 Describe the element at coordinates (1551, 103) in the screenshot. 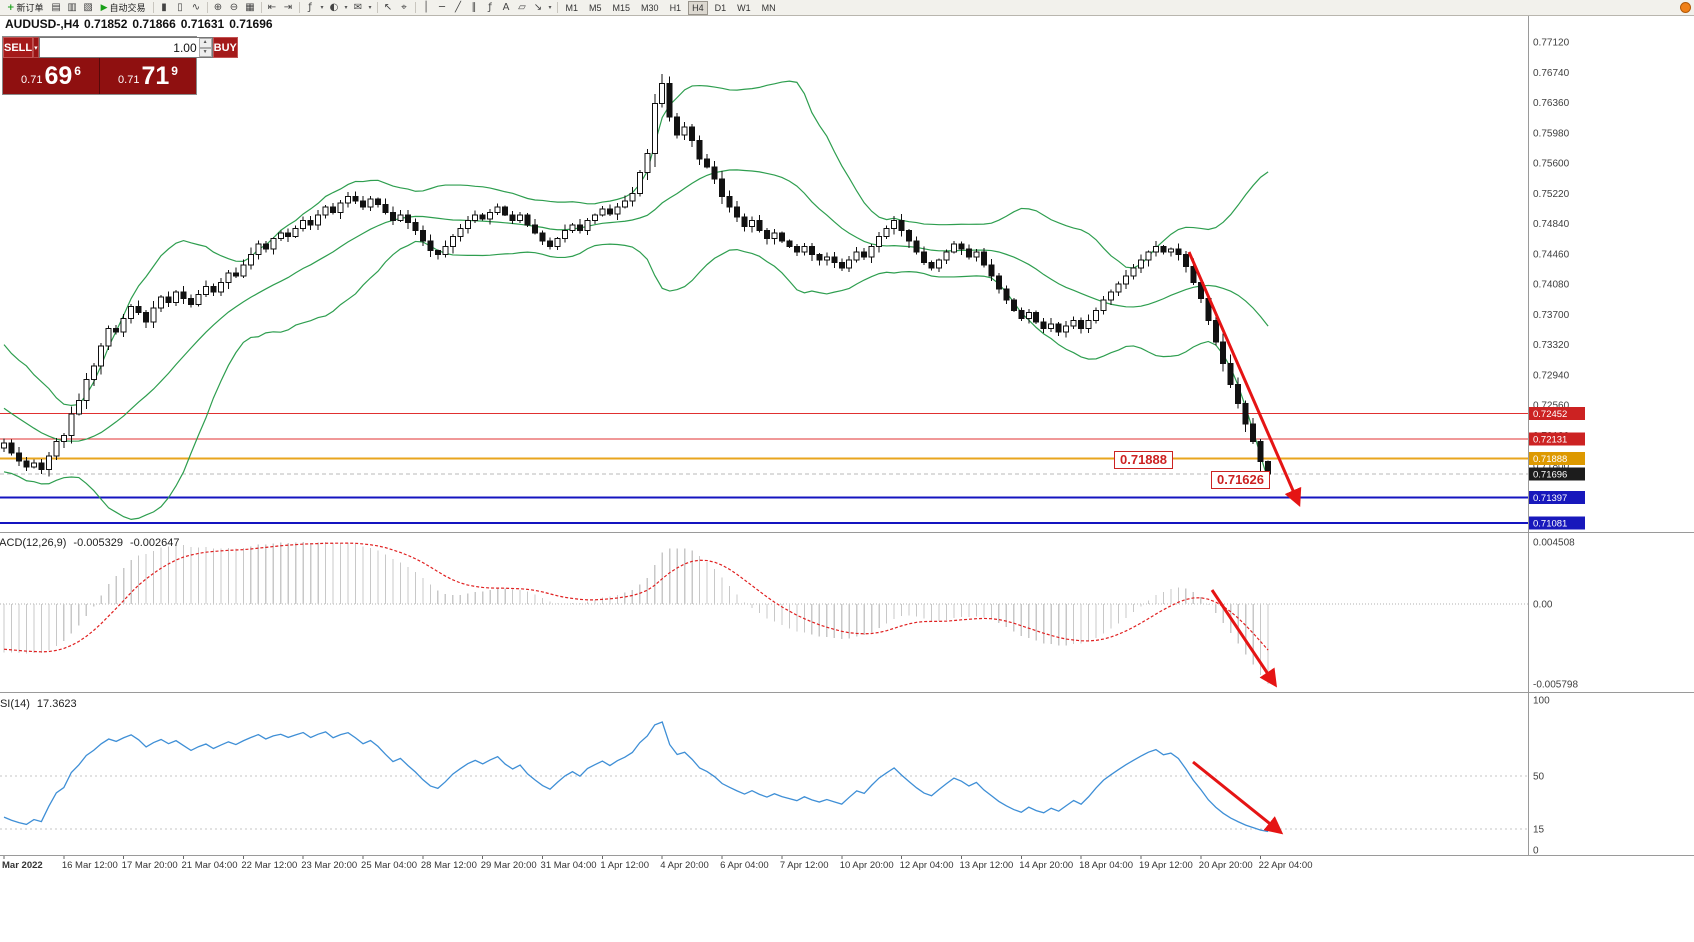

I see `svg-text: 0.76360` at that location.